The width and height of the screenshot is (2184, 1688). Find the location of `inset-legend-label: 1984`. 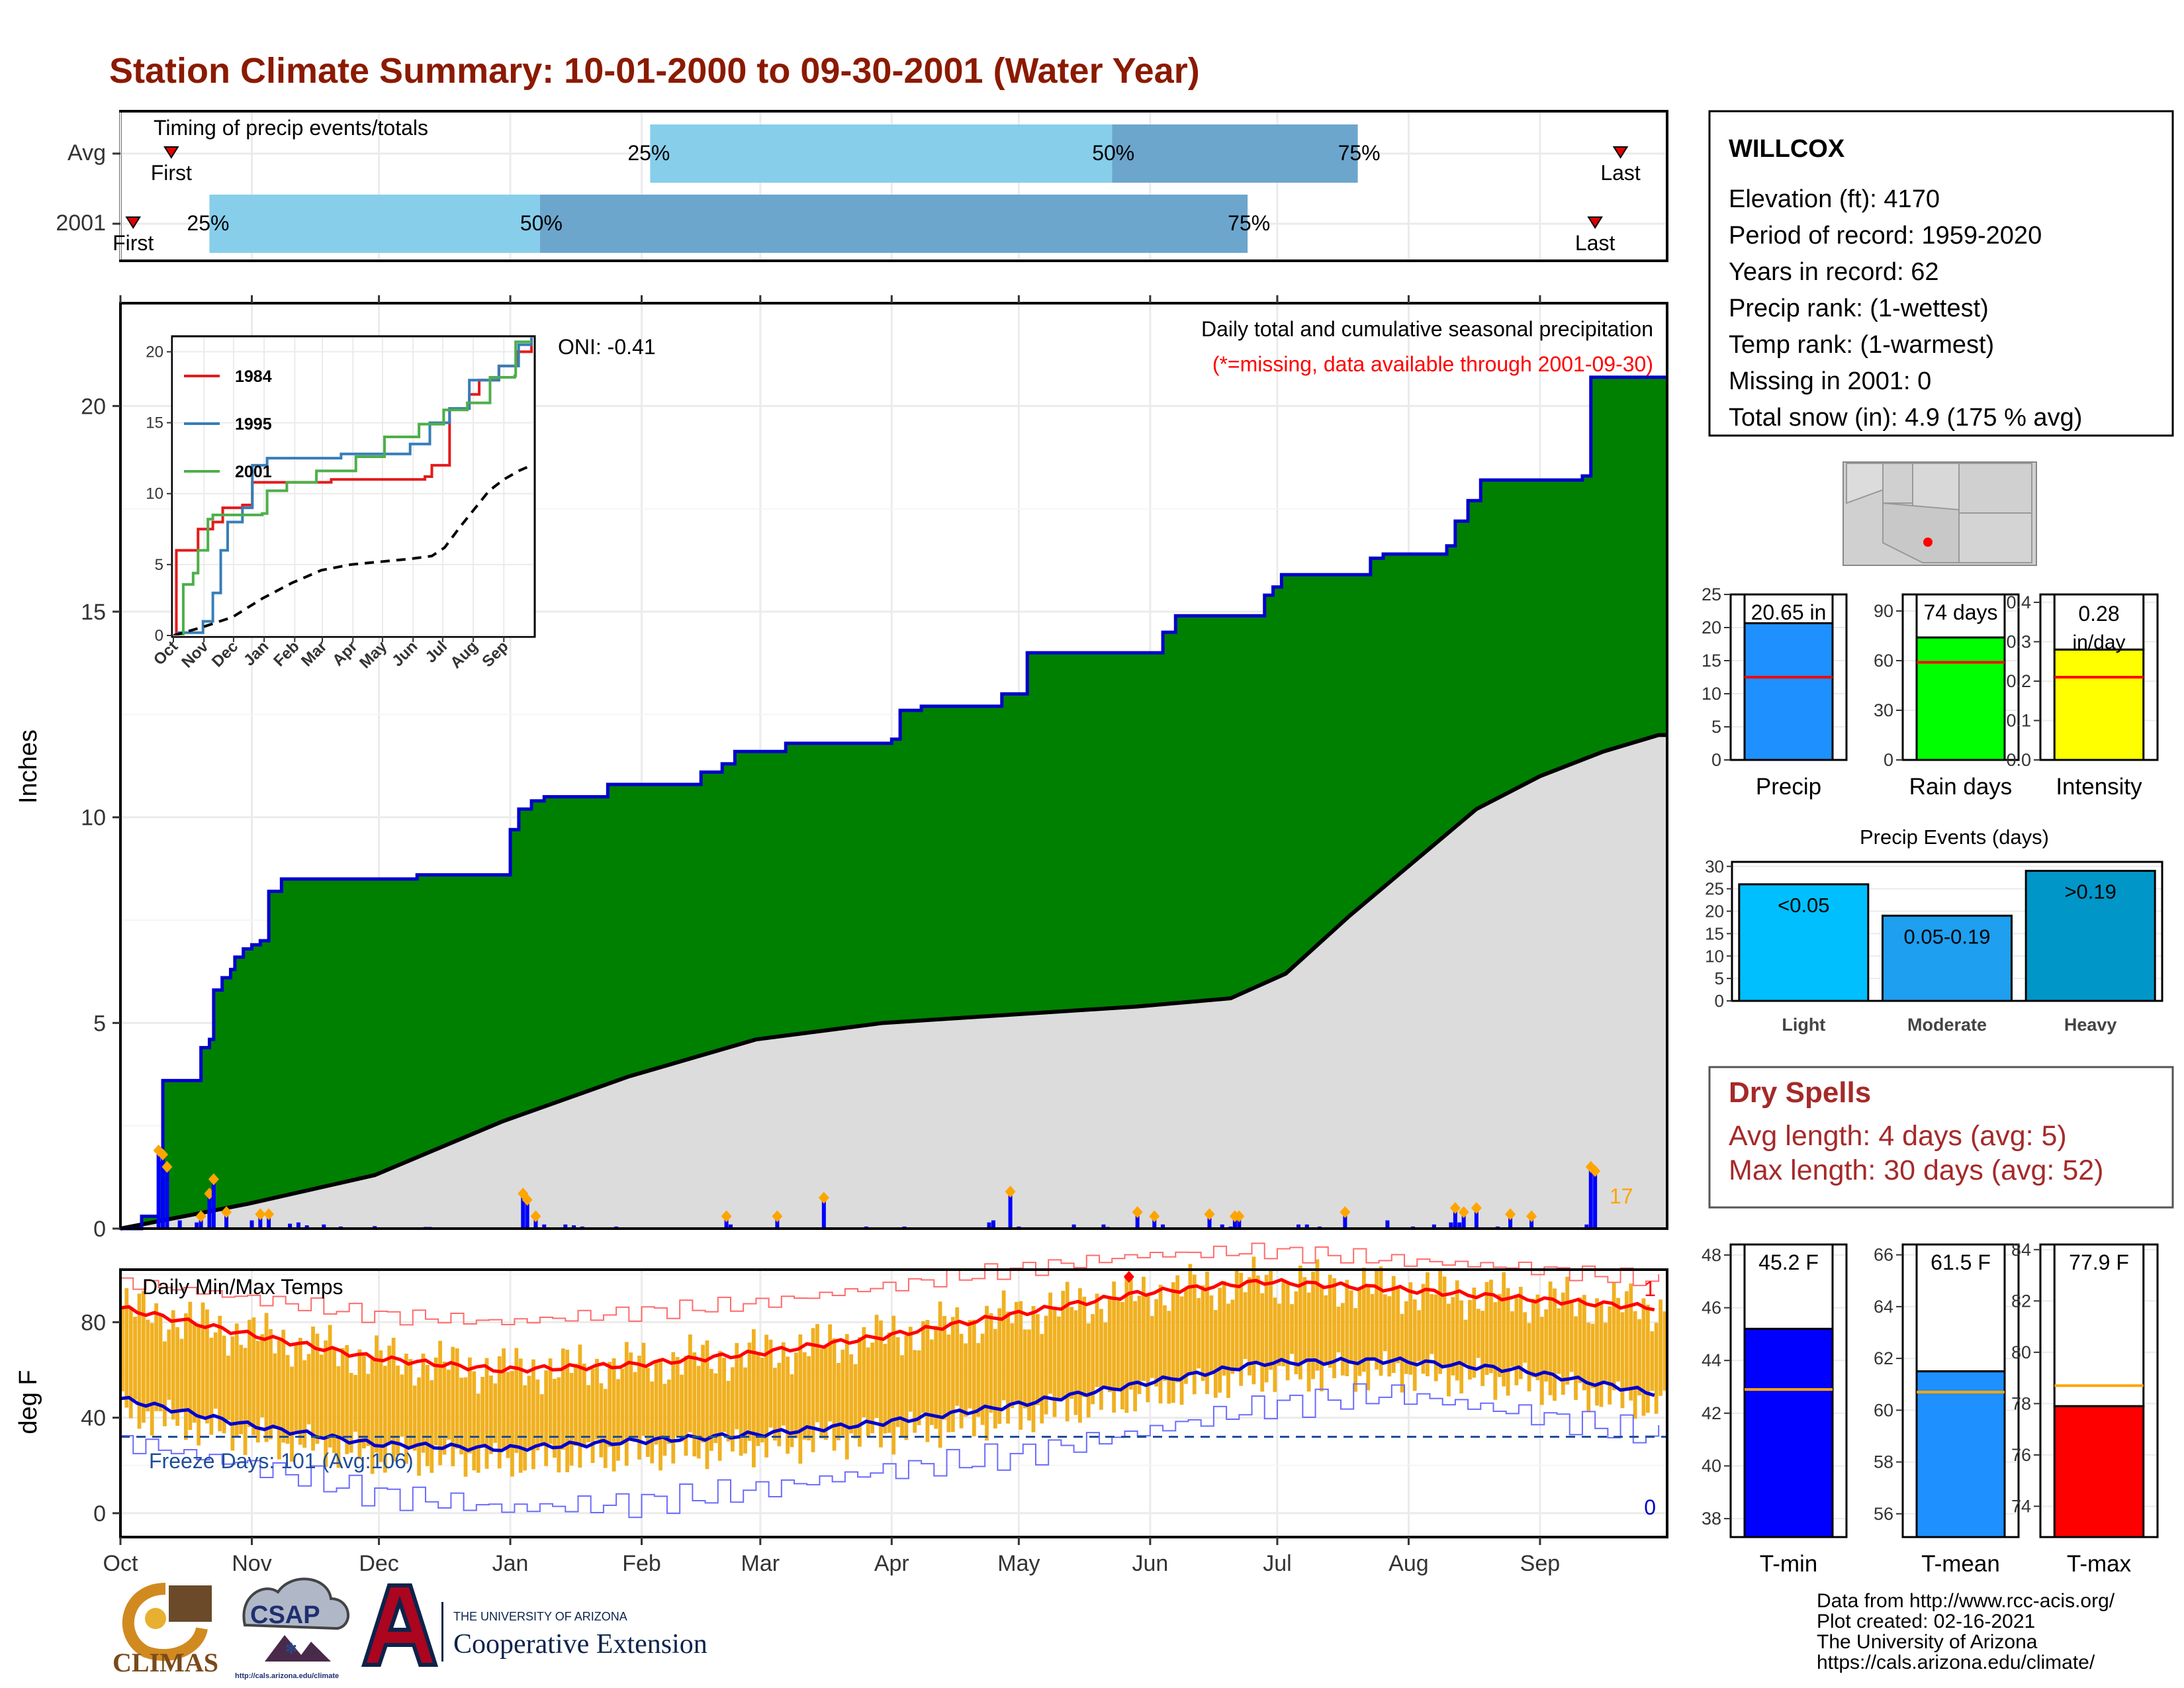

inset-legend-label: 1984 is located at coordinates (253, 376).